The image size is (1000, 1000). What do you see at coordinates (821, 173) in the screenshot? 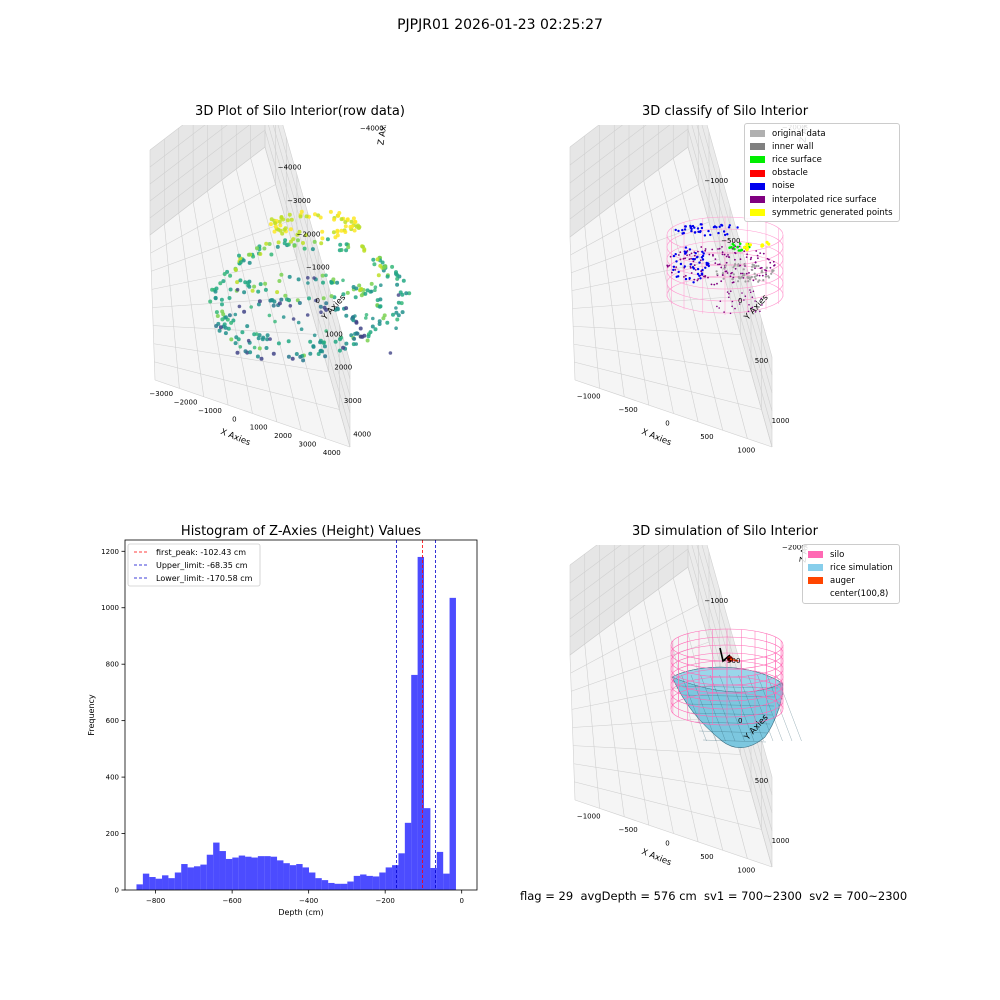
I see `legend-item: obstacle` at bounding box center [821, 173].